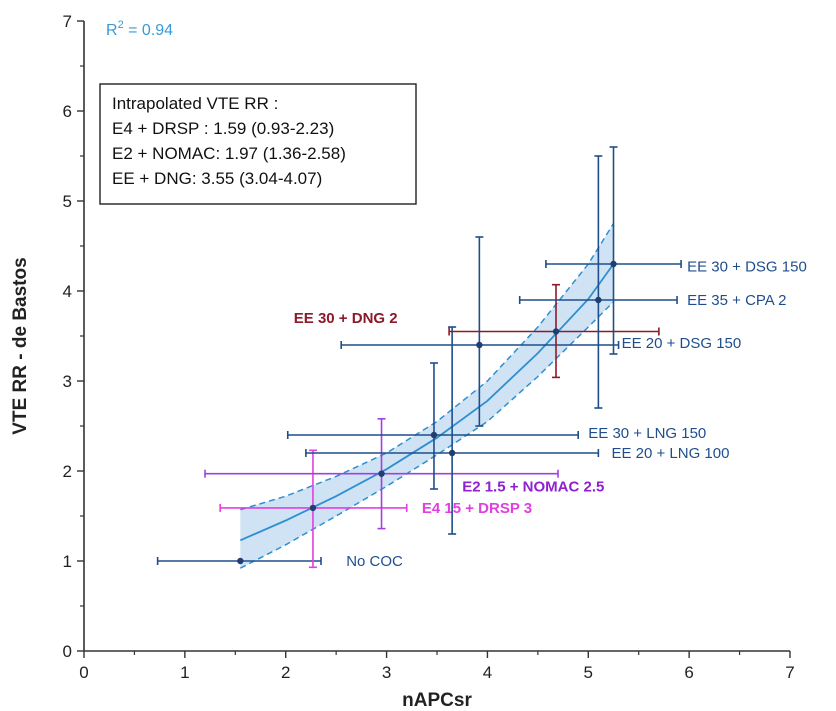 The height and width of the screenshot is (711, 836). Describe the element at coordinates (285, 672) in the screenshot. I see `x-tick-label: 2` at that location.